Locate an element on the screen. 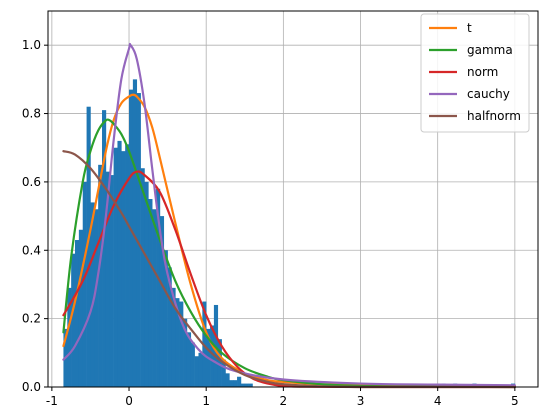 The width and height of the screenshot is (550, 415). x-axis-ticks: -1 0 1 2 3 4 5 is located at coordinates (282, 397).